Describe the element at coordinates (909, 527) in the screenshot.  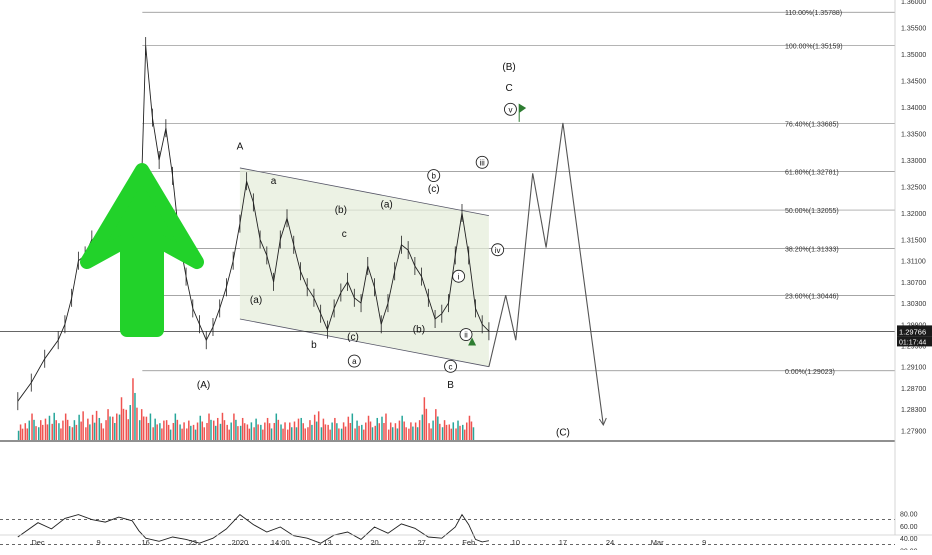
I see `rsi-tick-label: 60.00` at that location.